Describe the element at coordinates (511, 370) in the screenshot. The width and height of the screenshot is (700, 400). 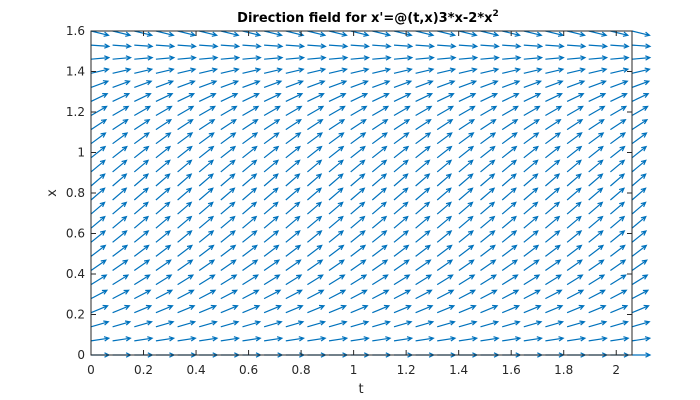
I see `x-tick-label: 1.6` at that location.